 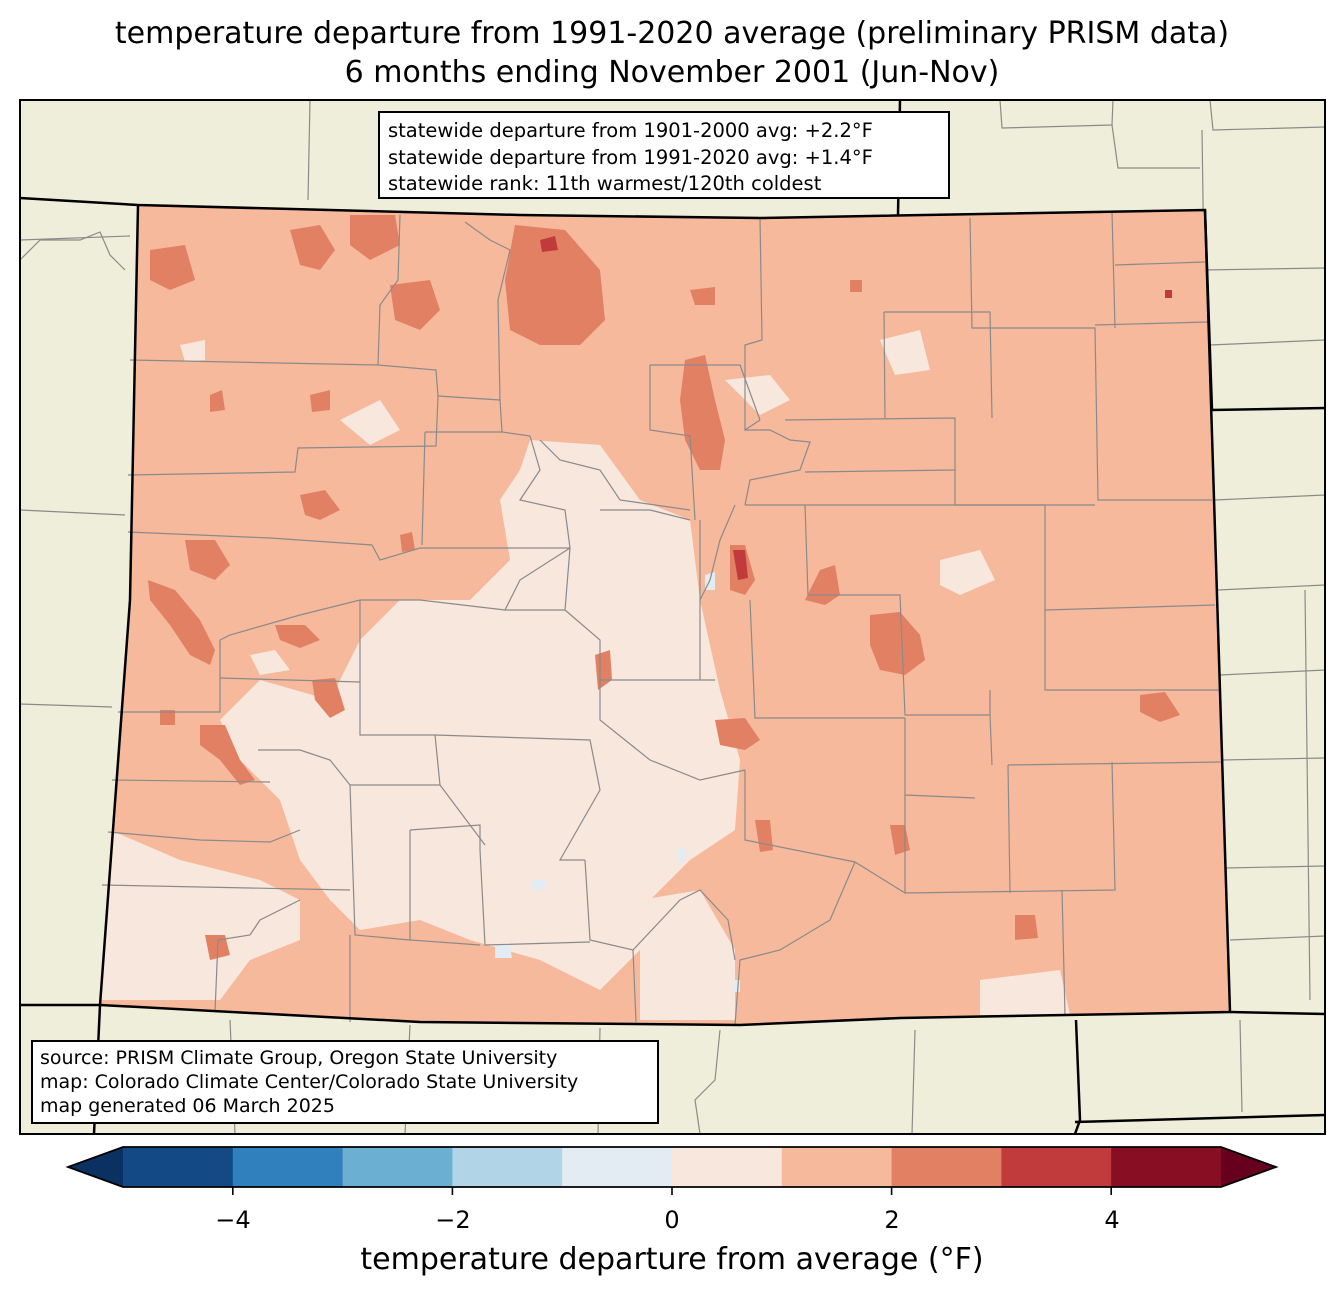 What do you see at coordinates (1248, 1167) in the screenshot?
I see `colorbar-extend-high` at bounding box center [1248, 1167].